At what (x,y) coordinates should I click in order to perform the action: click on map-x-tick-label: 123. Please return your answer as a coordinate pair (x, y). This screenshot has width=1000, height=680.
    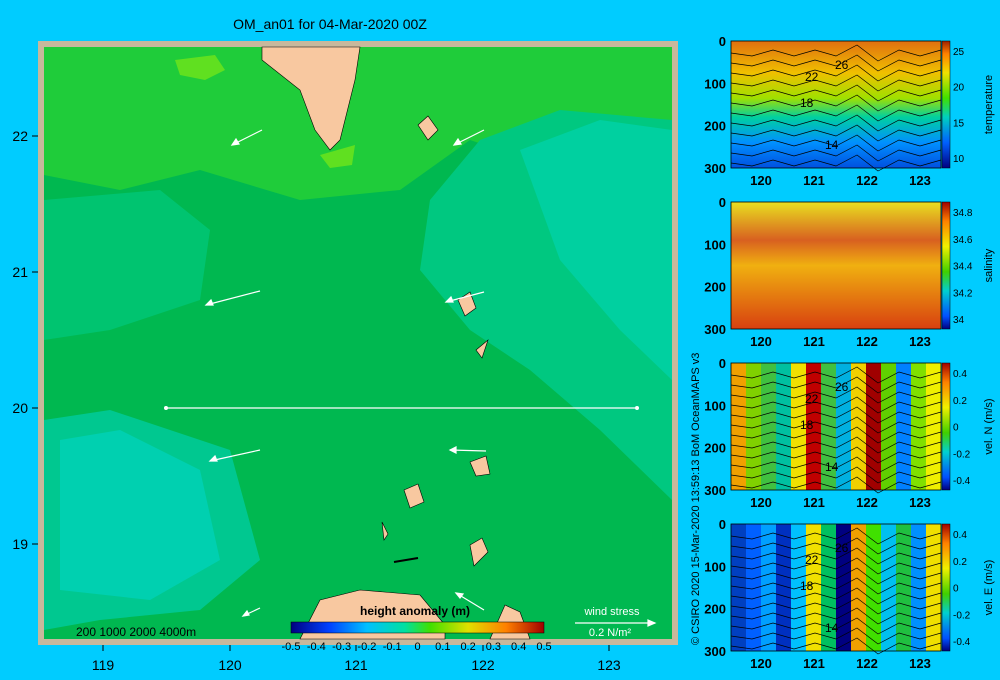
    Looking at the image, I should click on (609, 665).